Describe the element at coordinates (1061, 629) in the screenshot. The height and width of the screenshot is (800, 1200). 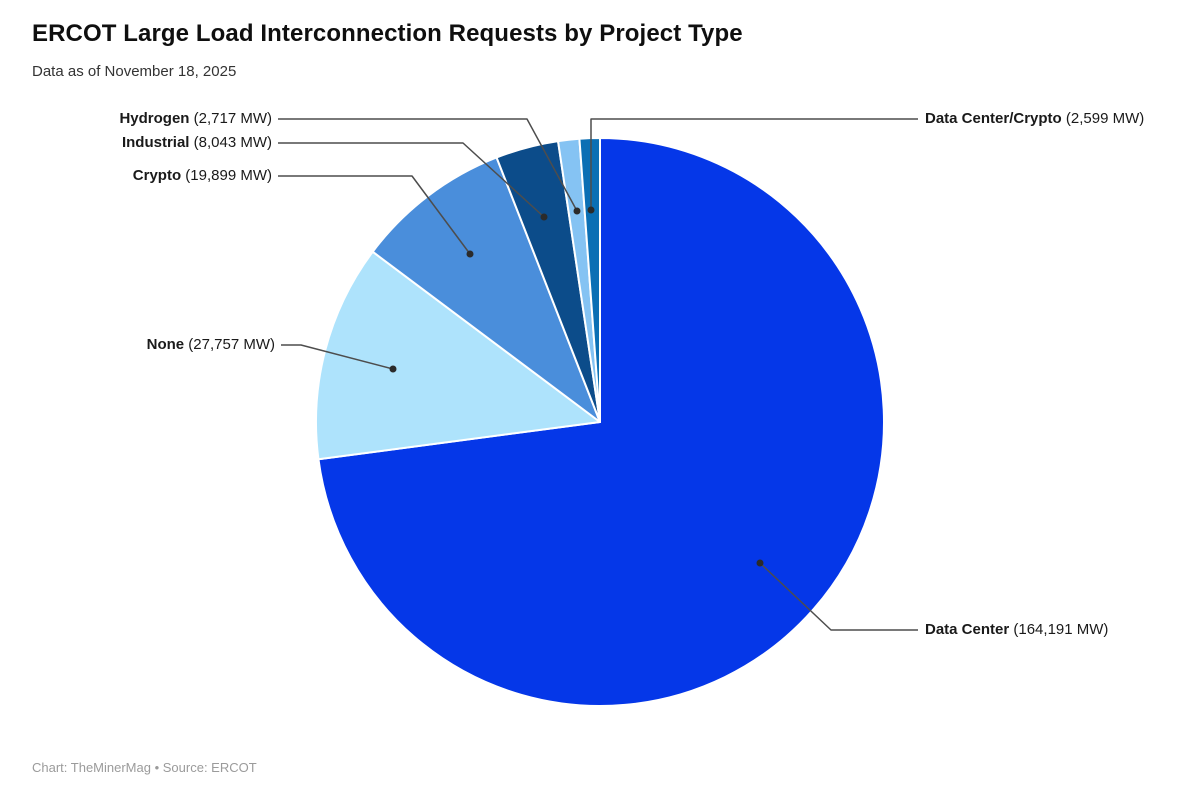
I see `callout-data-center-value: (164,191 MW)` at that location.